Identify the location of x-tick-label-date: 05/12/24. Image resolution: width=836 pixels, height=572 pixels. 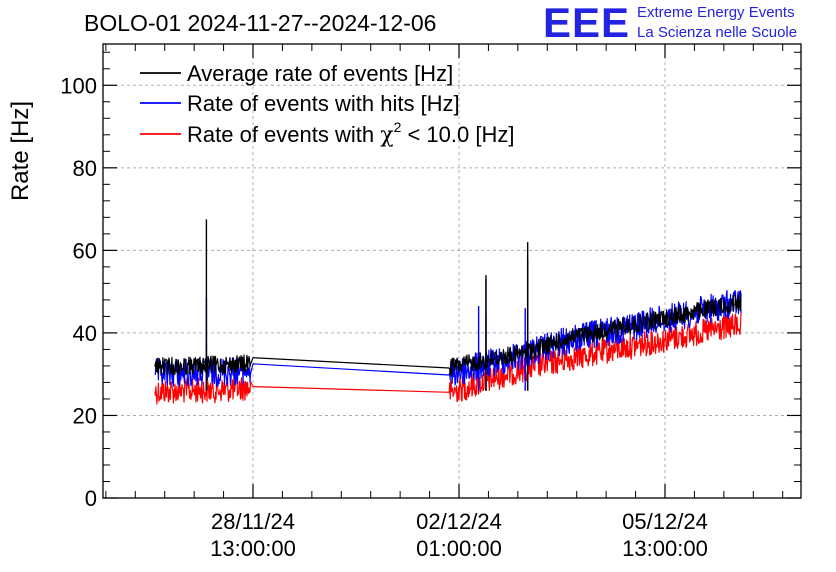
(665, 521).